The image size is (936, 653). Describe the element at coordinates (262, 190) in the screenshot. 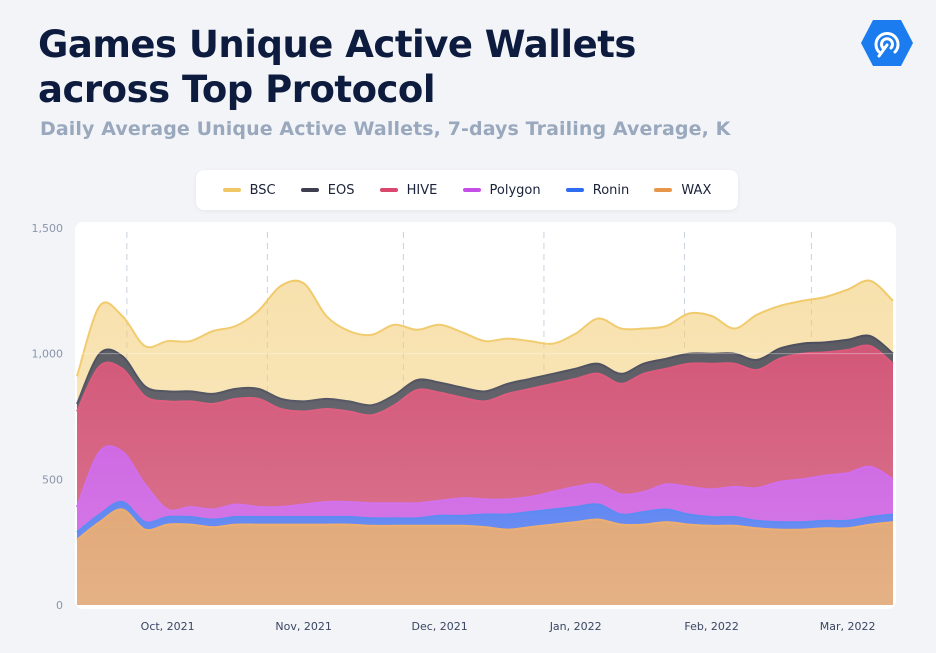

I see `legend-label: BSC` at that location.